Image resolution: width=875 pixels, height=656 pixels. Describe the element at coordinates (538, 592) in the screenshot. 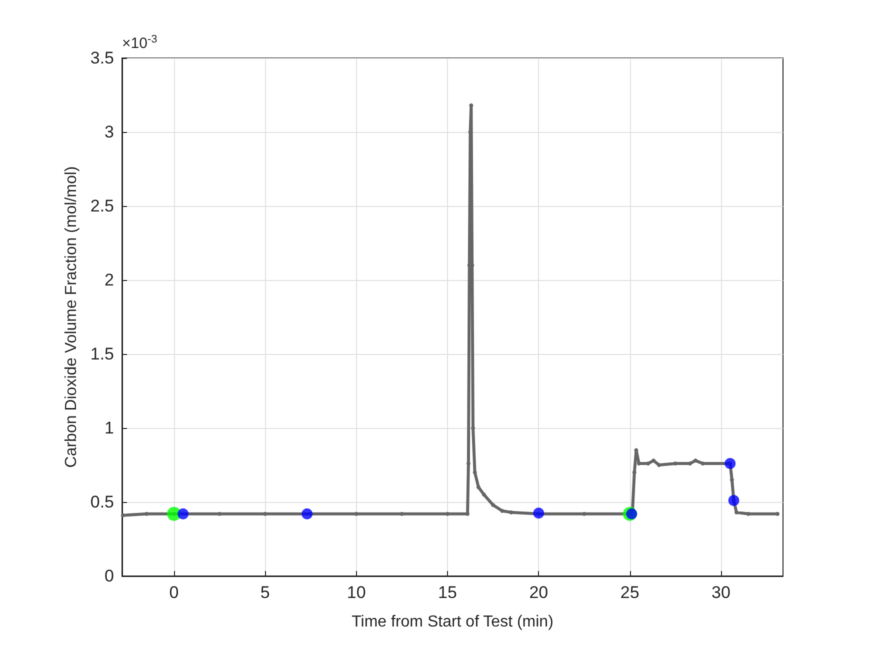

I see `x-tick-label: 20` at that location.